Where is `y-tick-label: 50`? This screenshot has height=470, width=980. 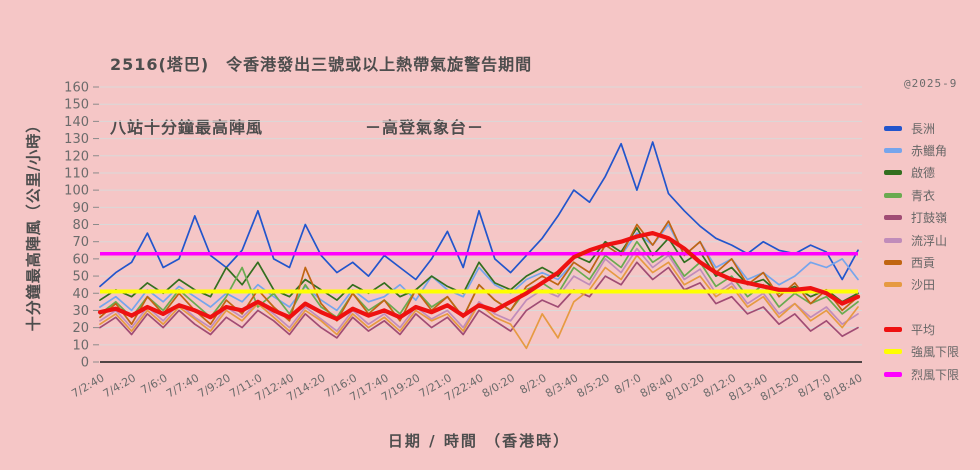 y-tick-label: 50 is located at coordinates (80, 277).